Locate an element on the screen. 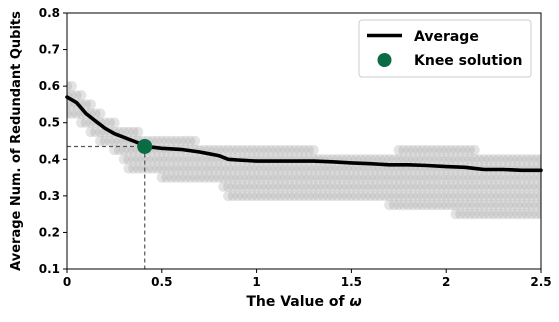 The width and height of the screenshot is (559, 322). y-tick-label: 0.4 is located at coordinates (49, 159).